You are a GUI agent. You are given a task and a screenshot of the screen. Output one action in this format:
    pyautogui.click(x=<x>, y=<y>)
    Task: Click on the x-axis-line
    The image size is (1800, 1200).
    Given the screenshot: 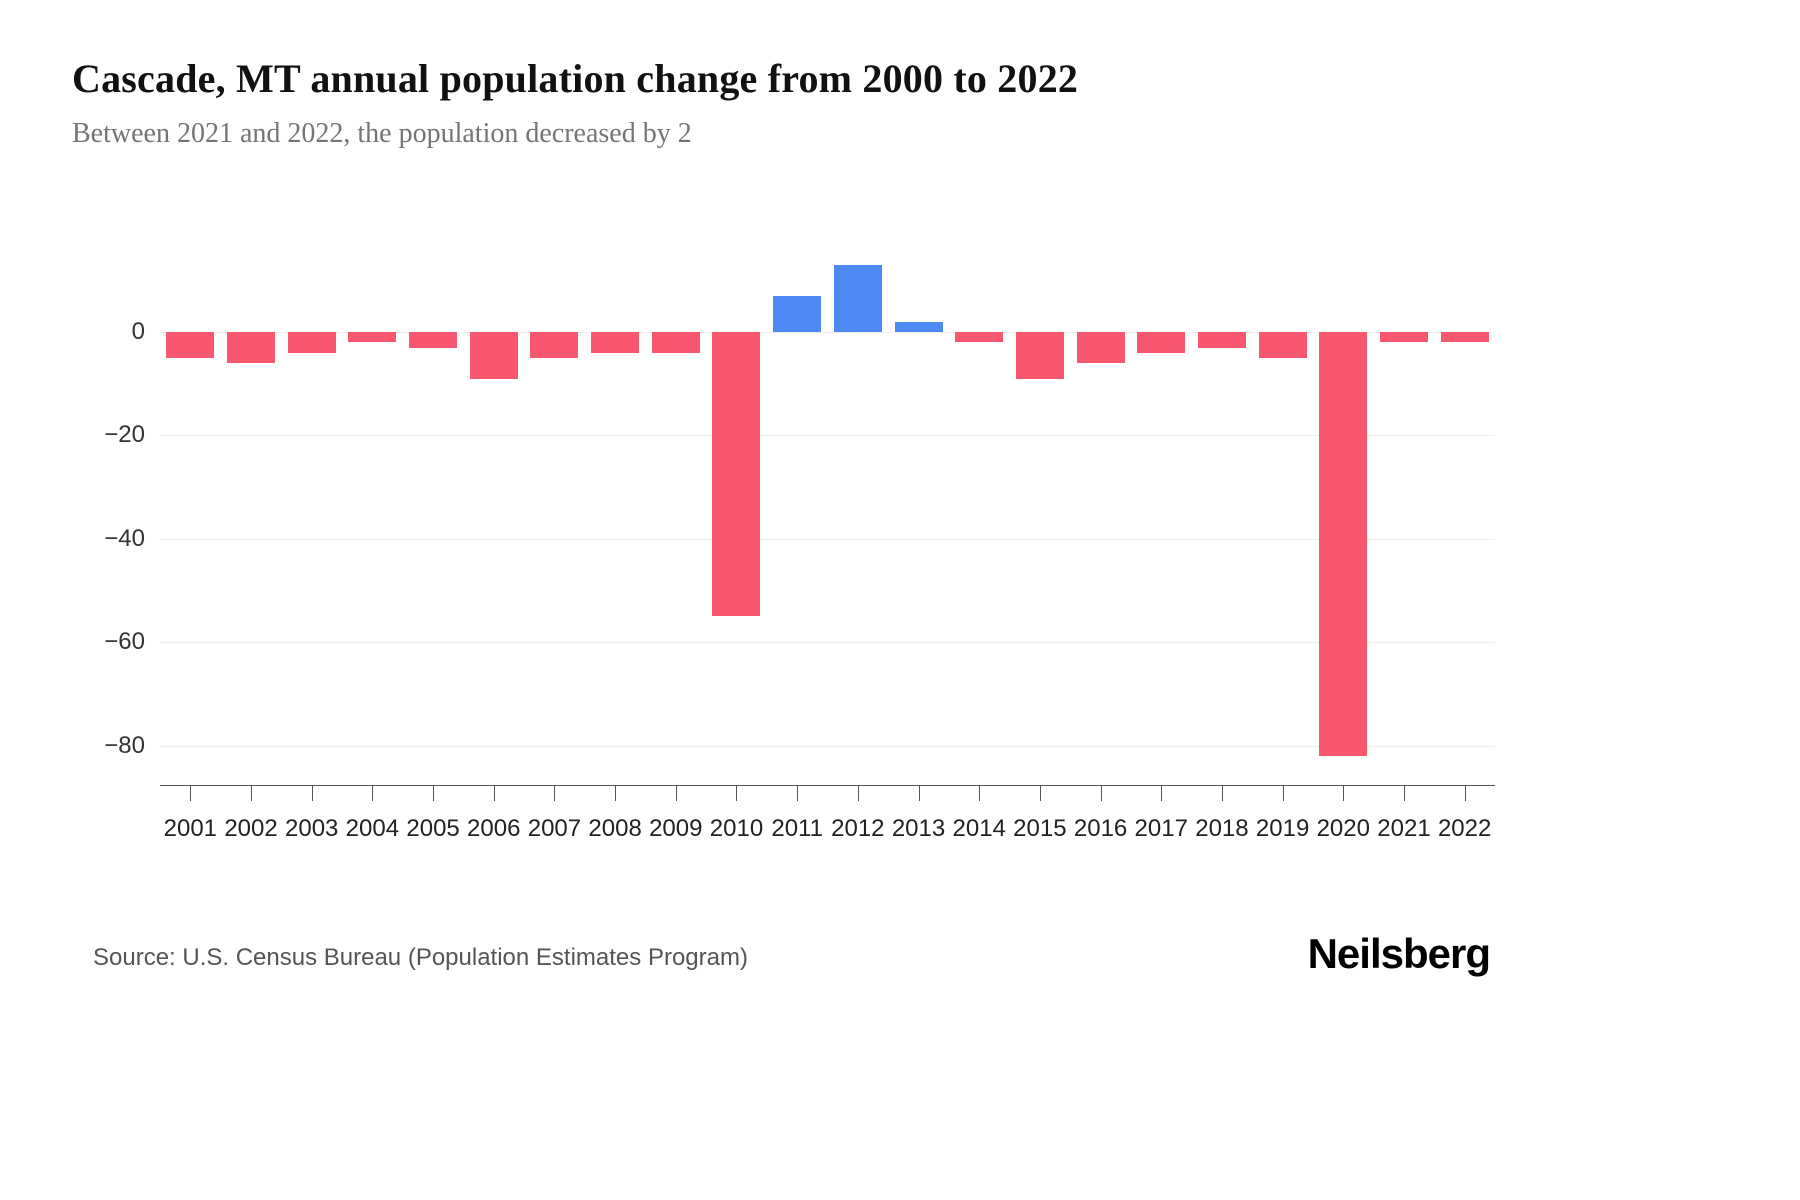 What is the action you would take?
    pyautogui.click(x=827, y=785)
    